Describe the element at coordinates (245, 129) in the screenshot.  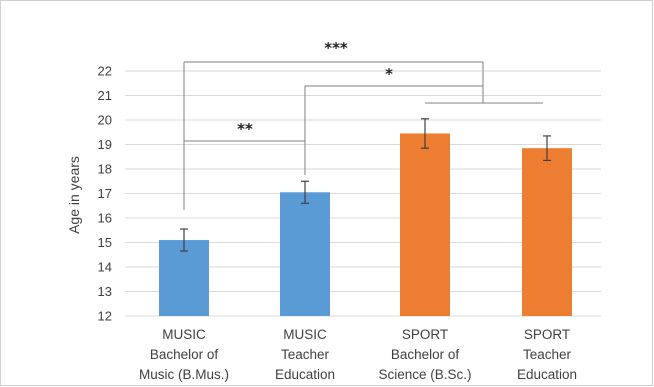
I see `significance-label-3: **` at that location.